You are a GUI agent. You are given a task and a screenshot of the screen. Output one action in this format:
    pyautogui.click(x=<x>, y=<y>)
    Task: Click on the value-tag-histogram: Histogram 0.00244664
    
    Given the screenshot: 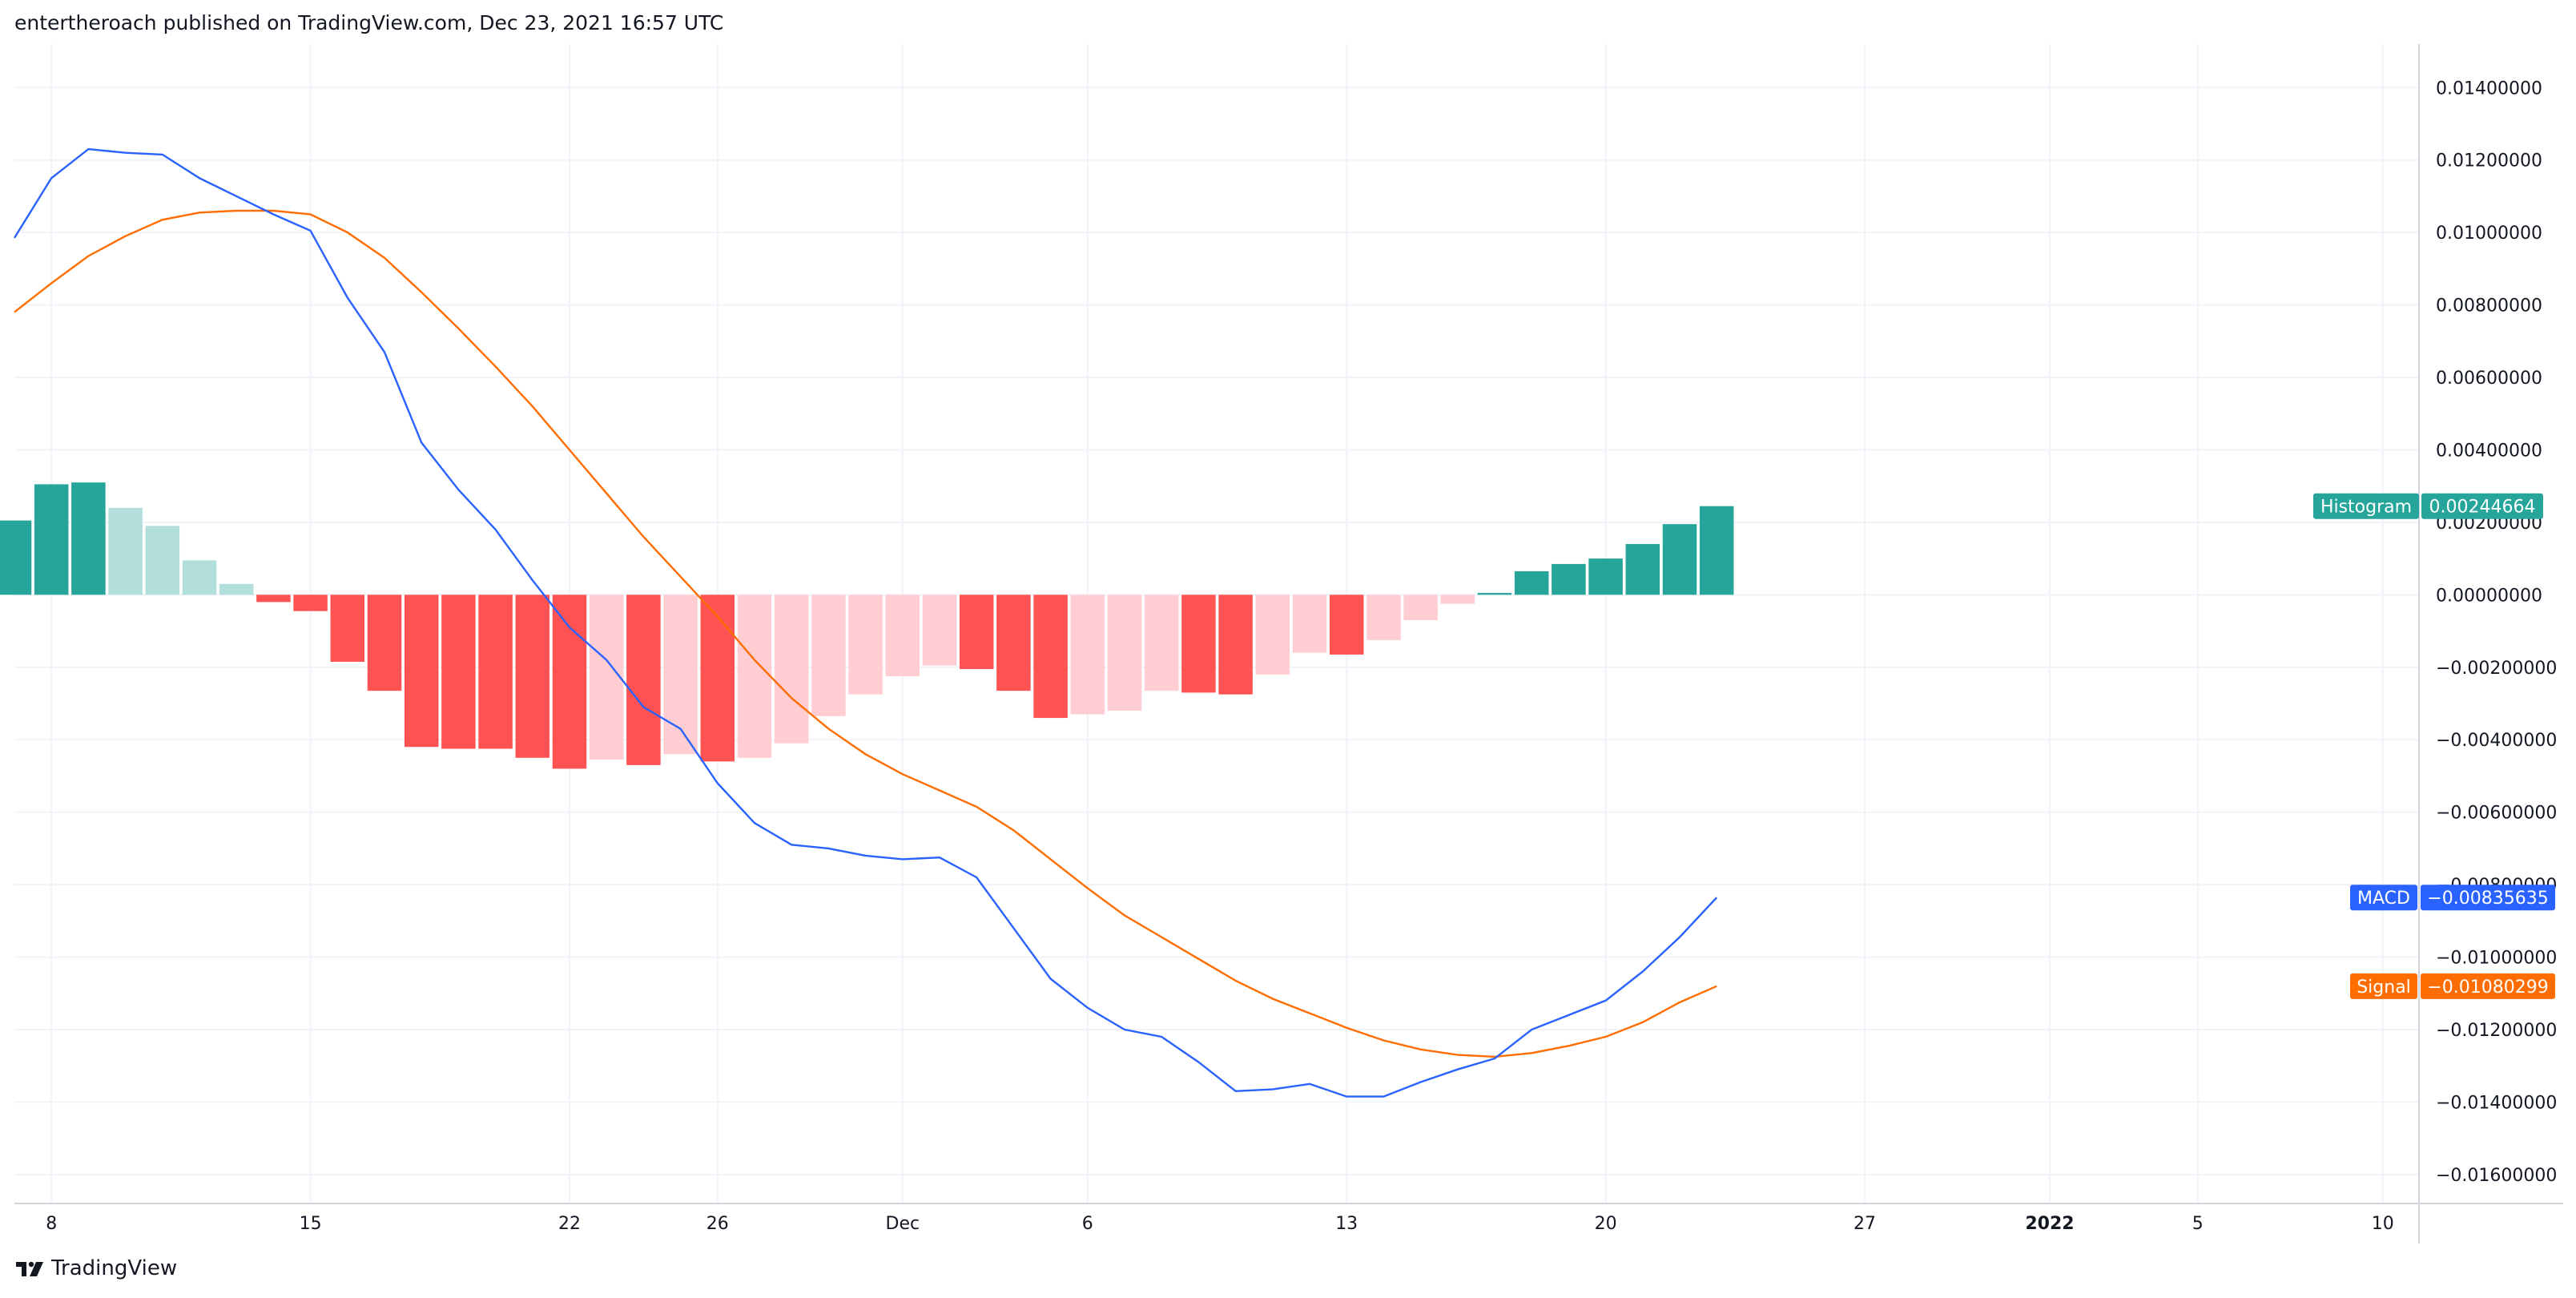 What is the action you would take?
    pyautogui.click(x=2428, y=506)
    